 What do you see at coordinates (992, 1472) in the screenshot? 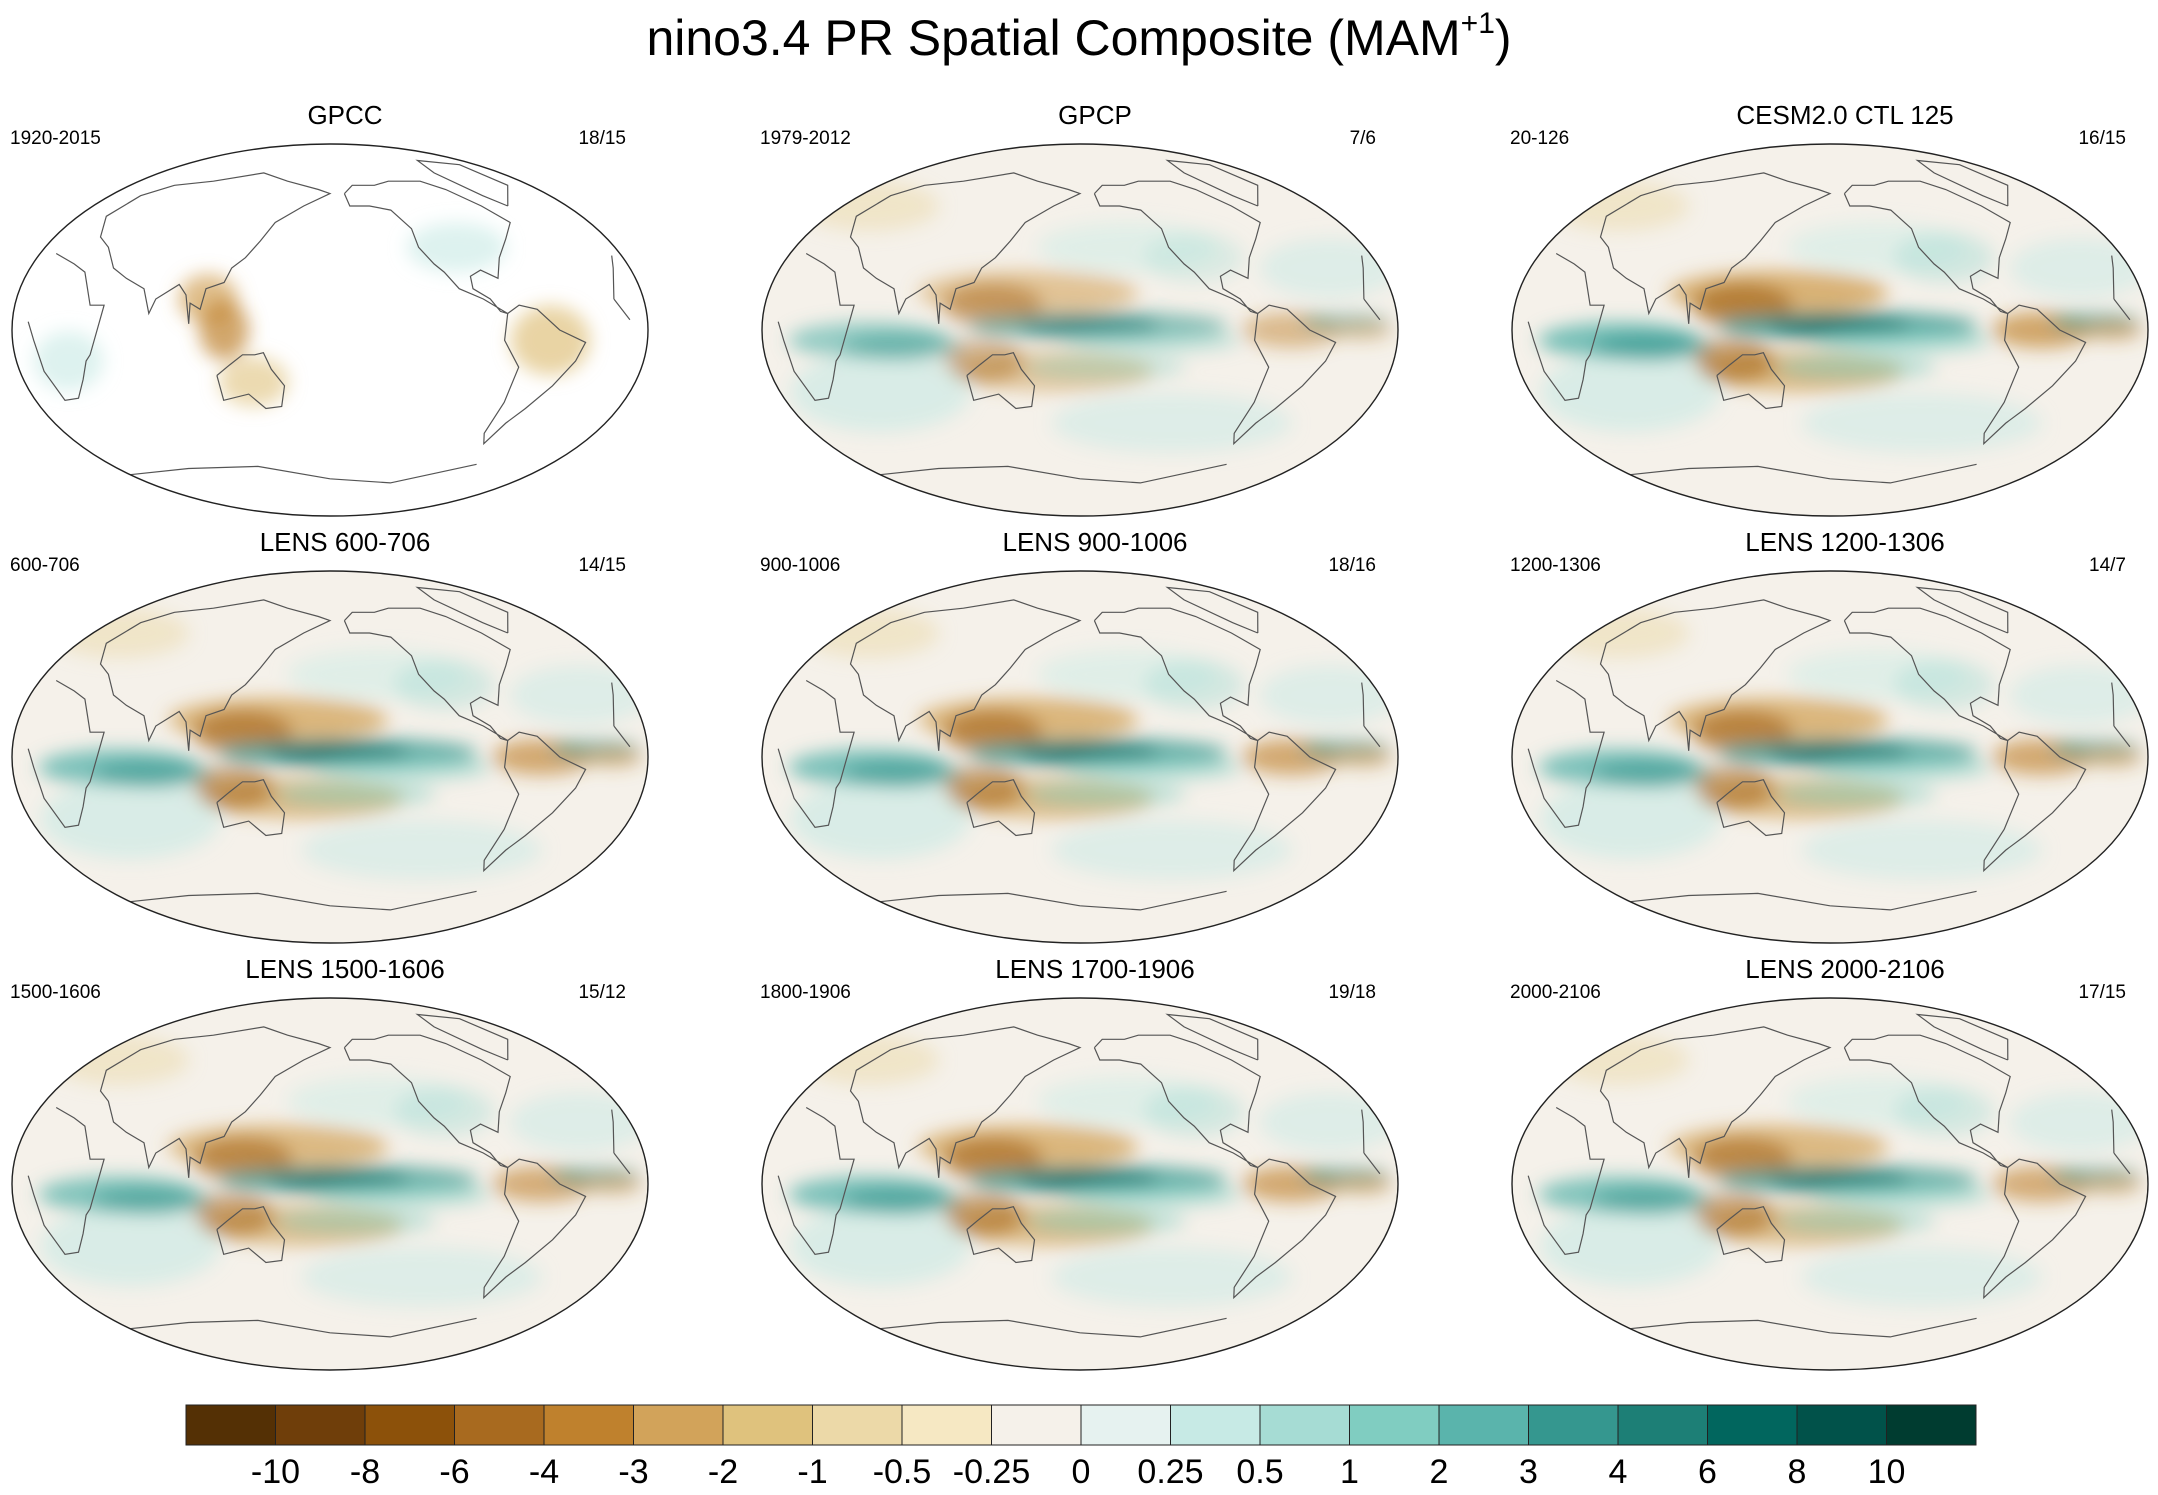
I see `colorbar-tick-label: -0.25` at bounding box center [992, 1472].